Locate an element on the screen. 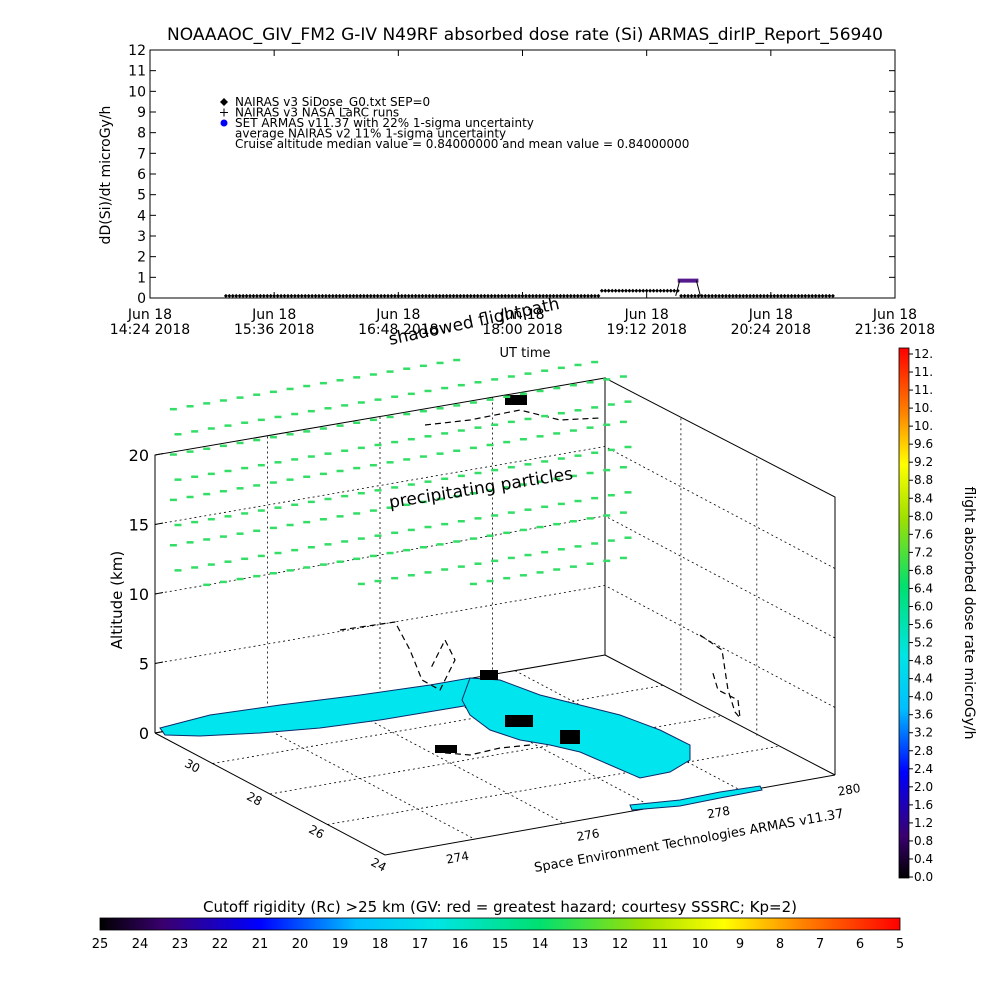 The height and width of the screenshot is (1000, 1000). track-cluster-b is located at coordinates (570, 737).